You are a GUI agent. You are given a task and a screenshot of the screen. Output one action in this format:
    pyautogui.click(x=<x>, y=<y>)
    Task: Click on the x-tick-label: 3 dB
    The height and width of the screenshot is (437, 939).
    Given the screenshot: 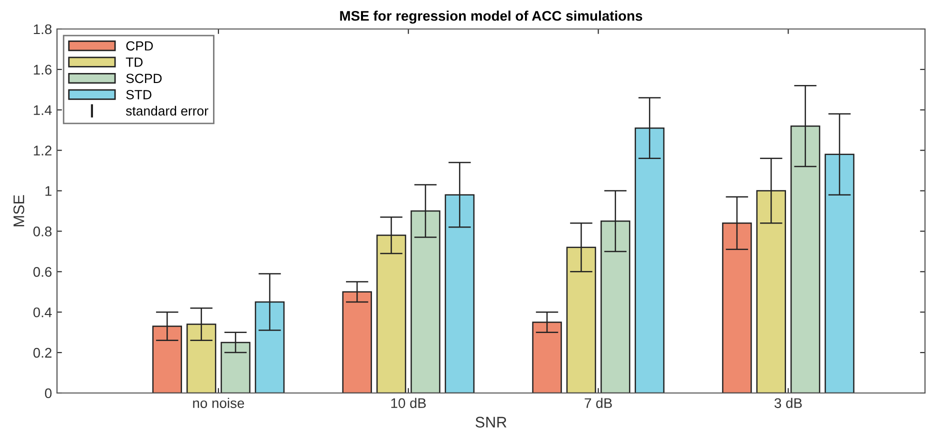 What is the action you would take?
    pyautogui.click(x=788, y=403)
    